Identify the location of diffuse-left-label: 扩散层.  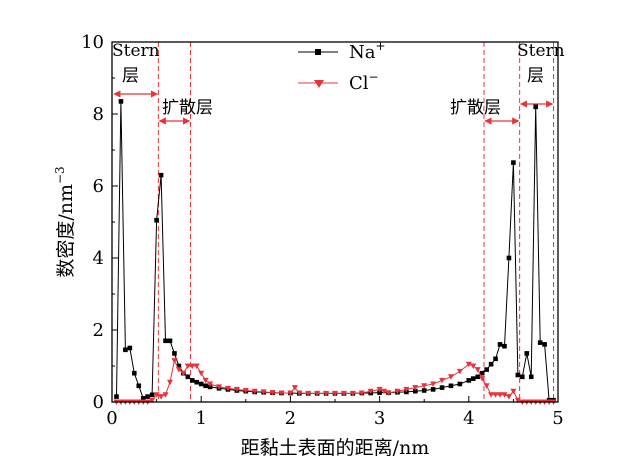
(187, 108).